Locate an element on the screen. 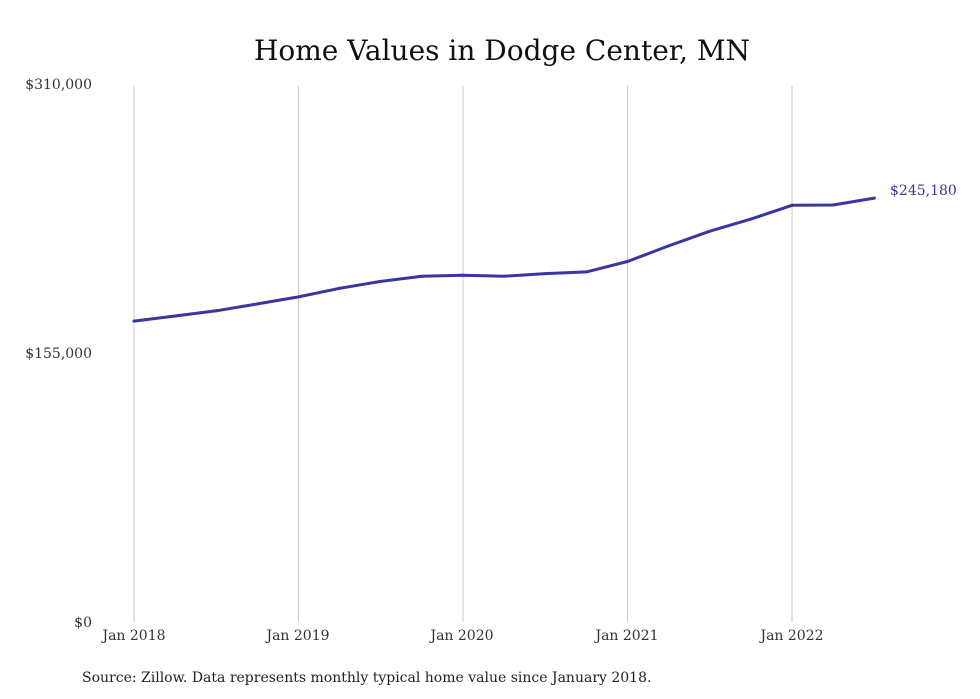 The image size is (980, 699). x-tick-label: Jan 2020 is located at coordinates (460, 636).